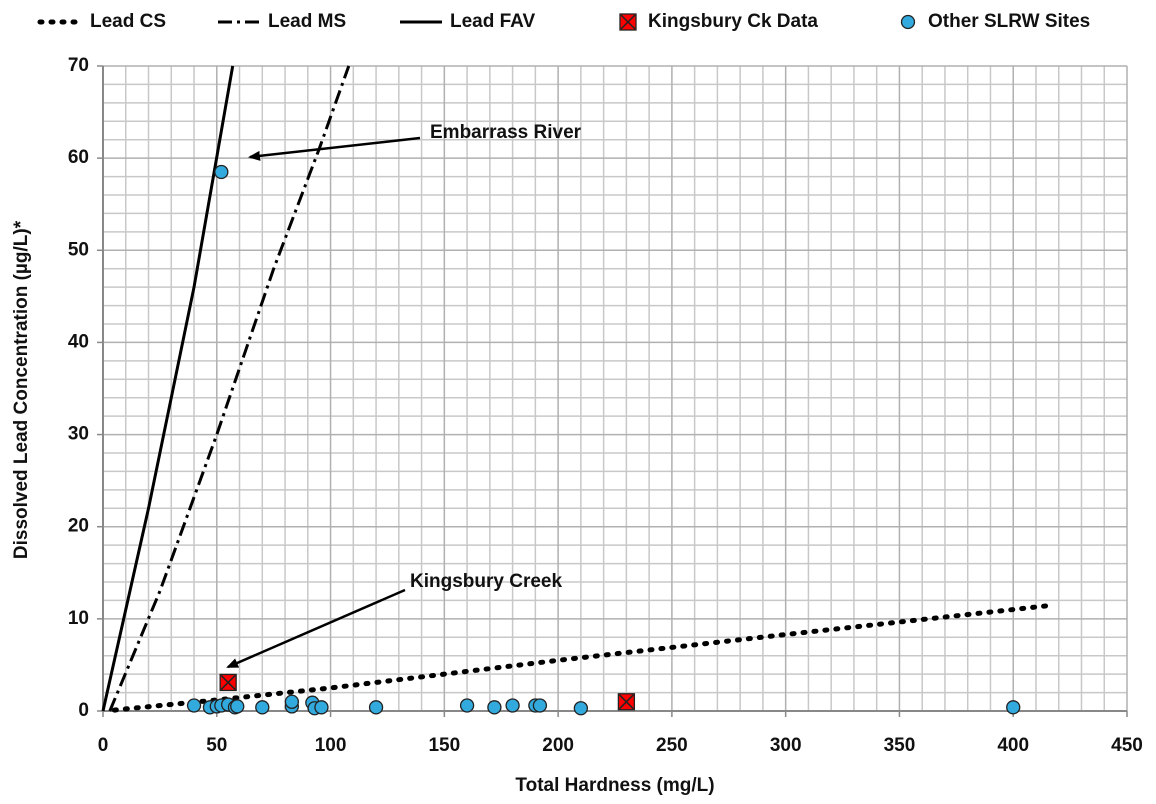 The width and height of the screenshot is (1156, 804). I want to click on y-tick-label: 50, so click(78, 249).